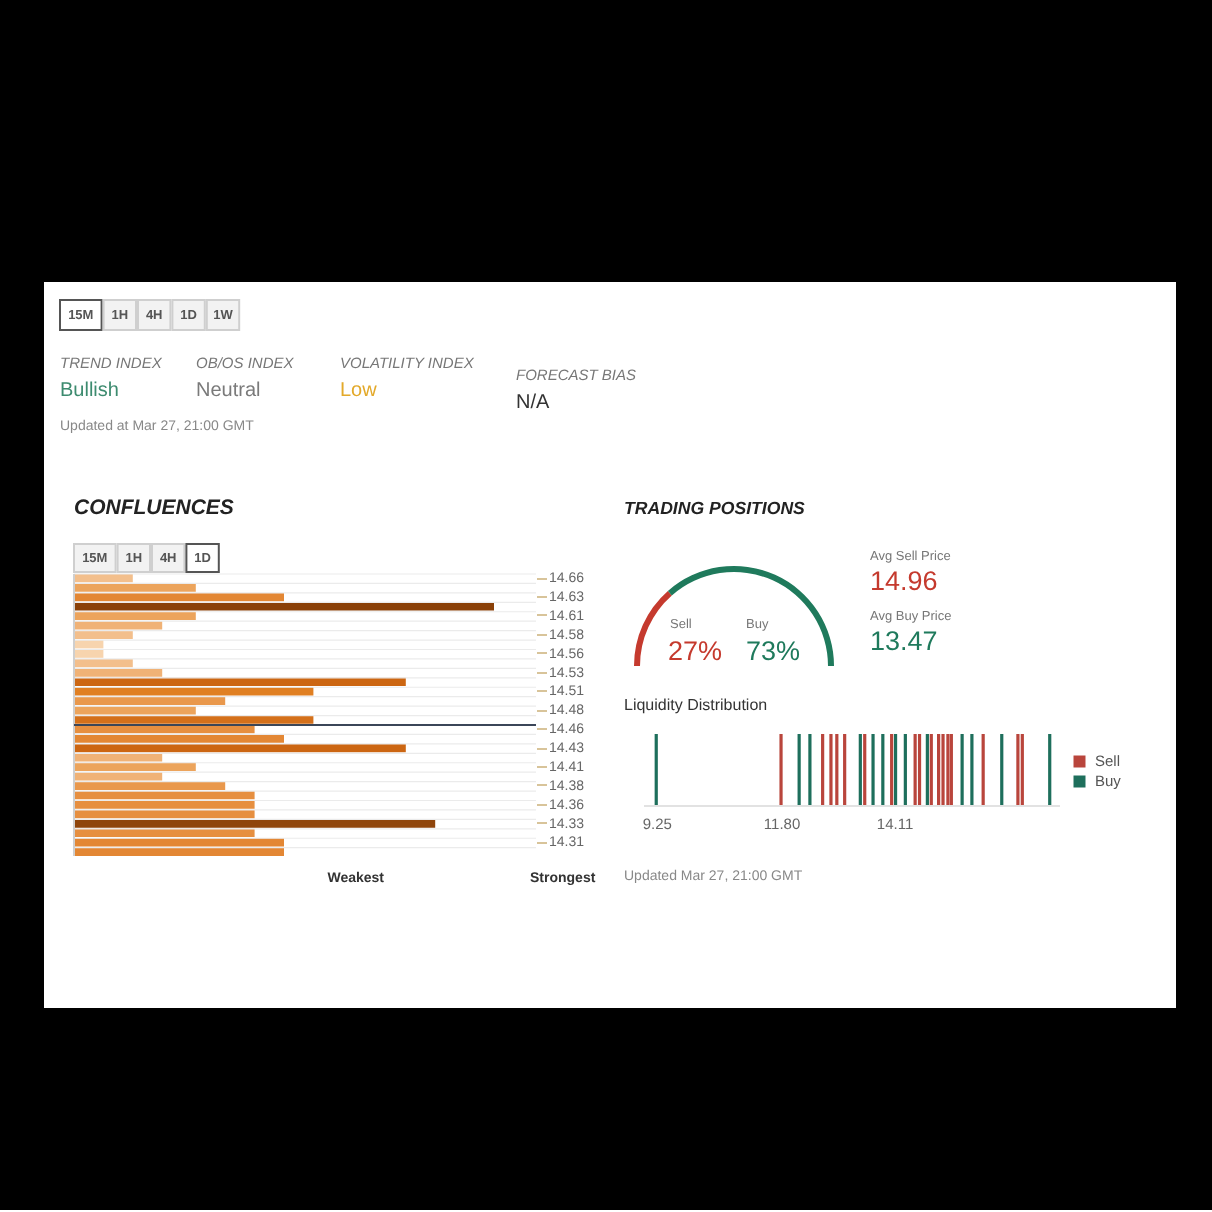 This screenshot has width=1212, height=1212. Describe the element at coordinates (904, 641) in the screenshot. I see `text: 13.47` at that location.